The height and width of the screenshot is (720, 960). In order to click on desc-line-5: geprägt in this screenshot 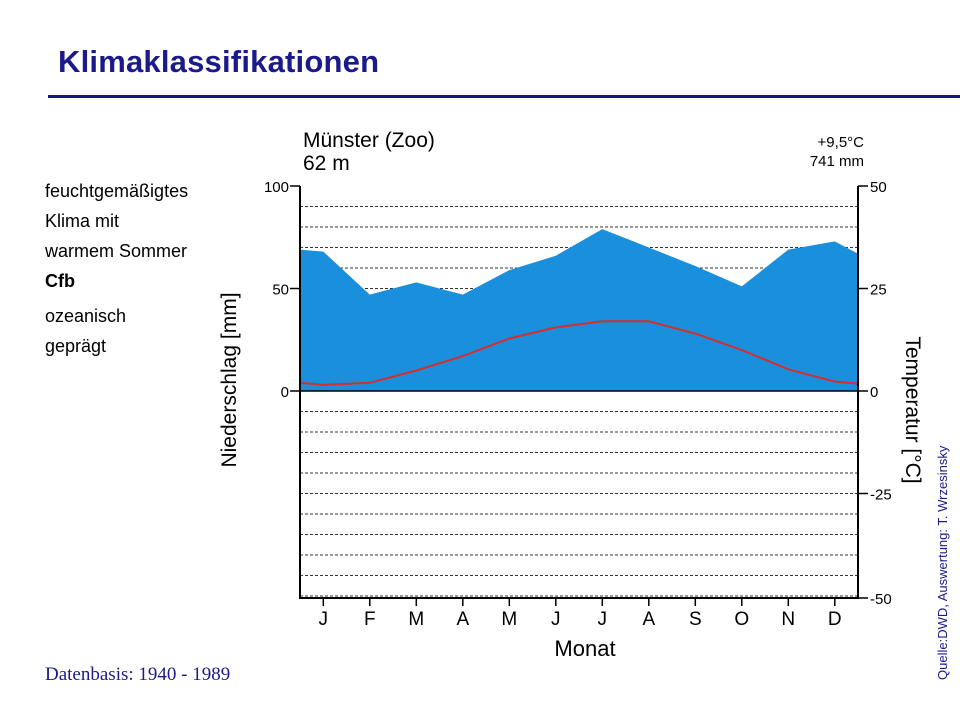, I will do `click(76, 346)`.